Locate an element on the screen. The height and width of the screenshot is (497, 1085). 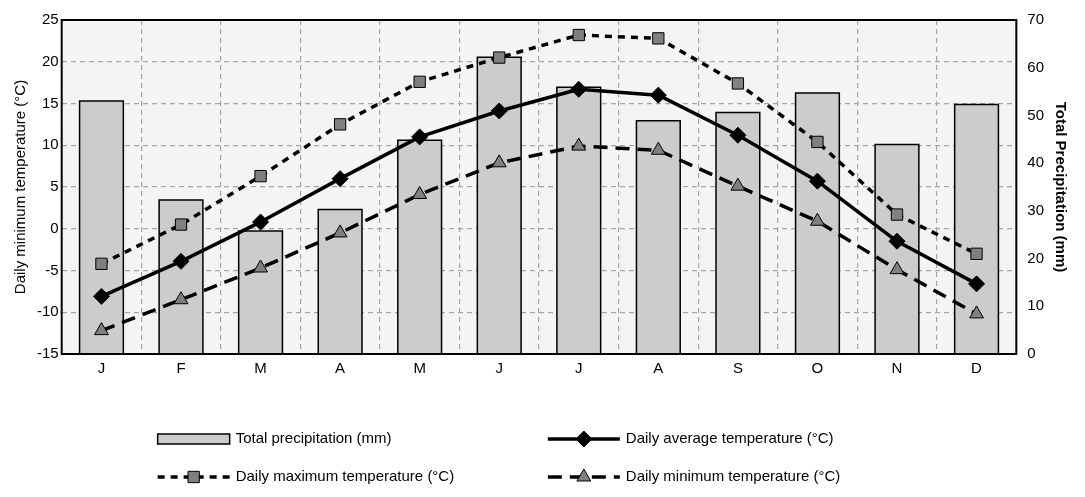
y-tick-label: 20 is located at coordinates (50, 60).